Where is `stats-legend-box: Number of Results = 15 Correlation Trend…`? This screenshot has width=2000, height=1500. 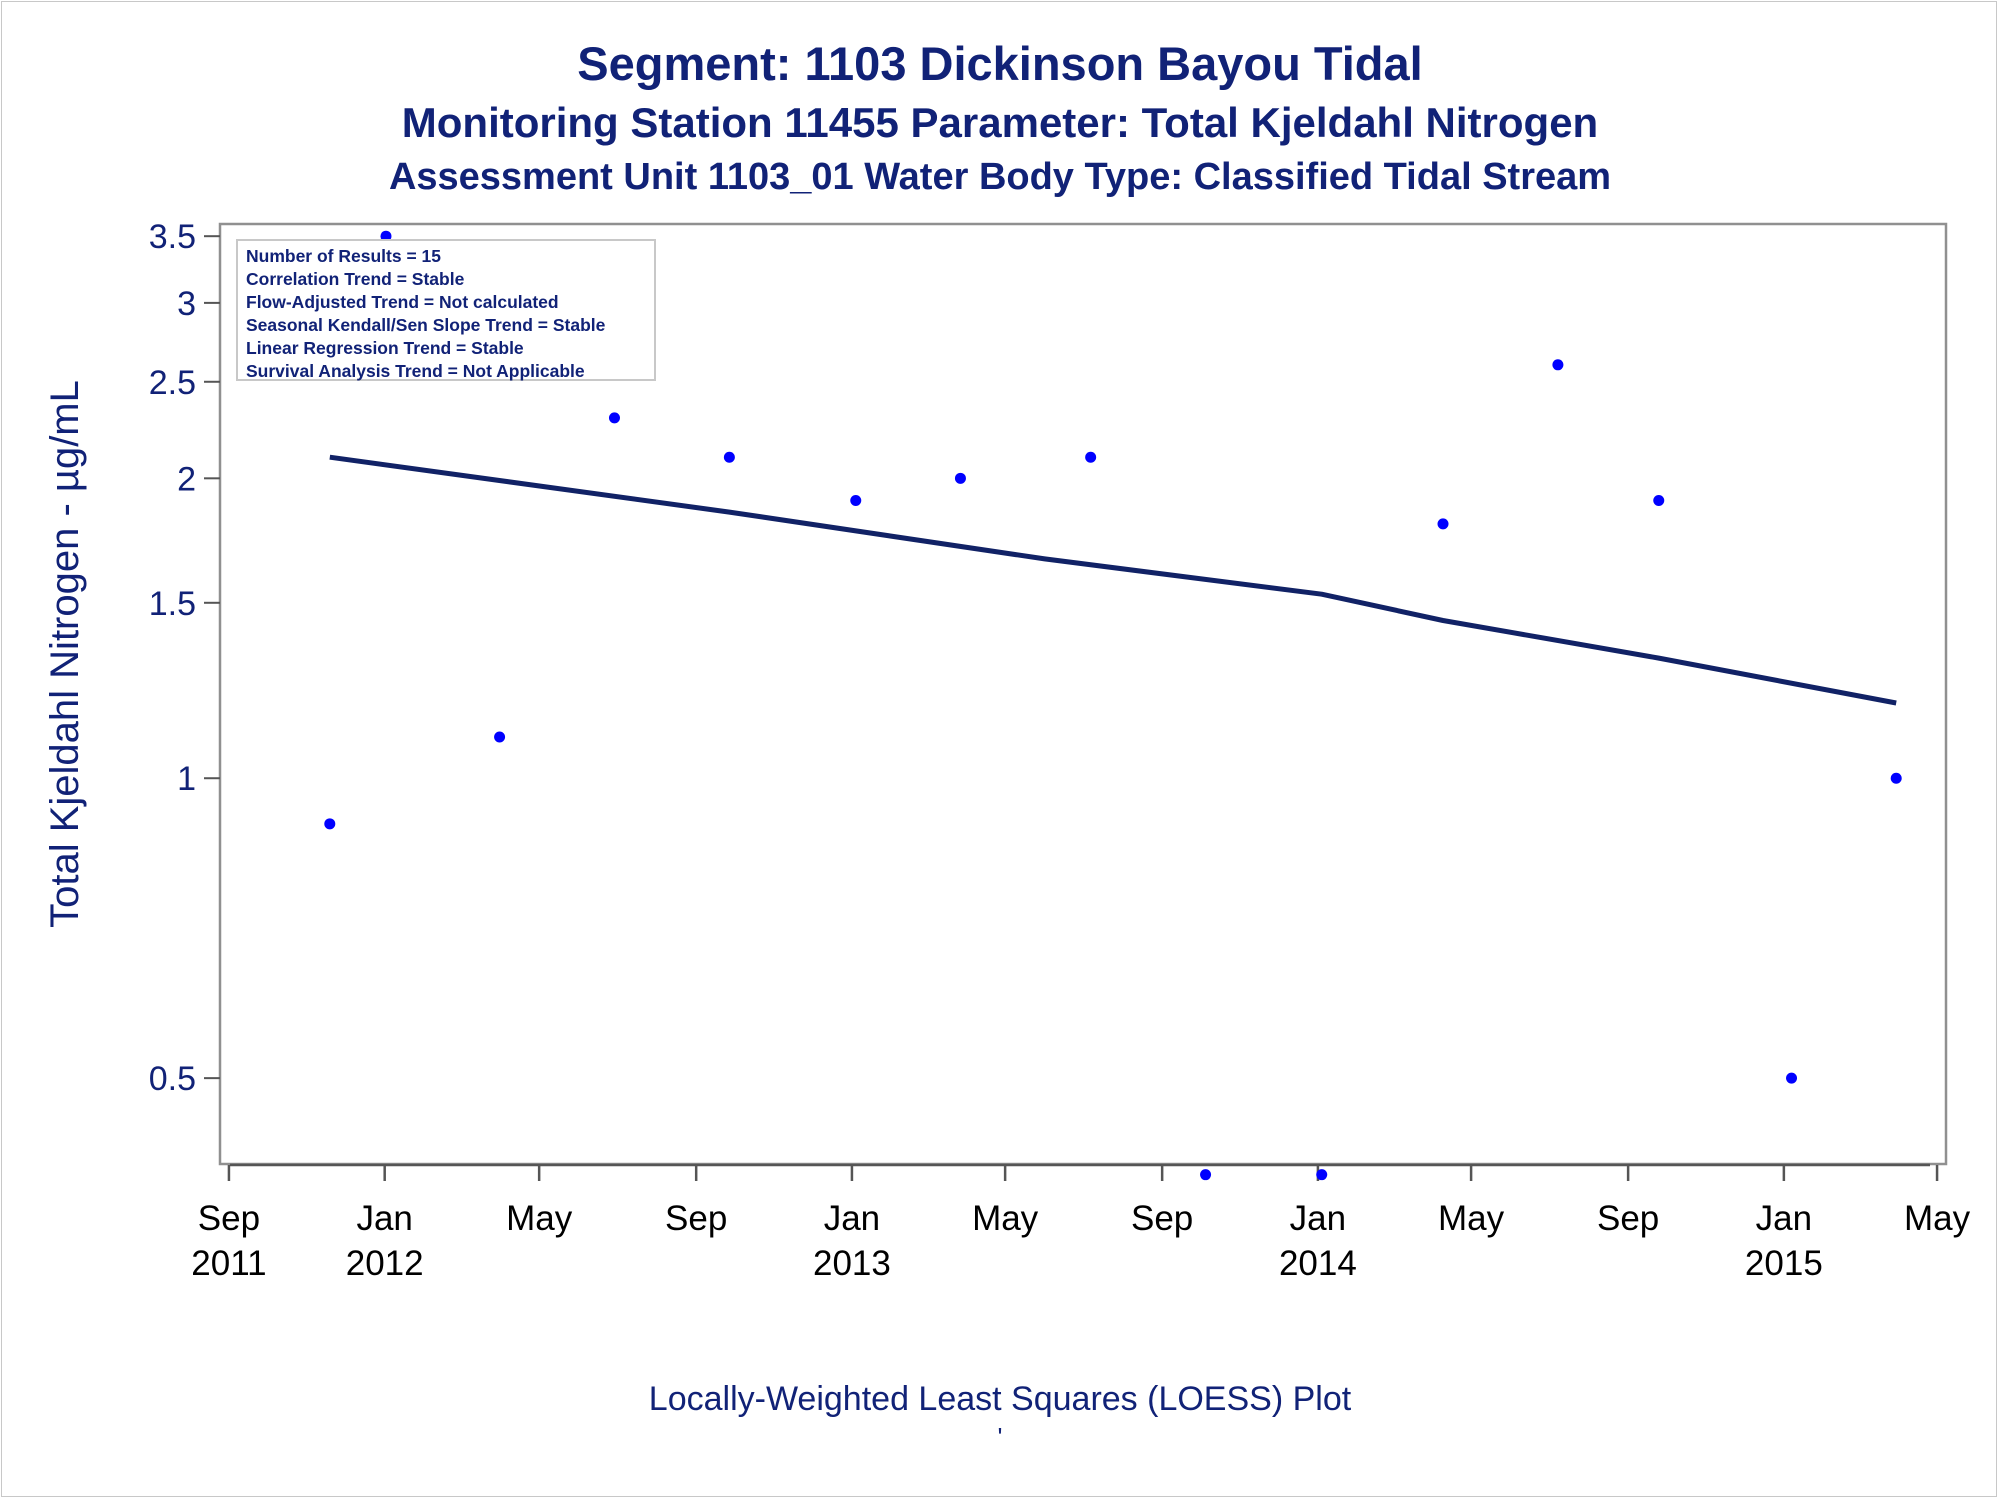
stats-legend-box: Number of Results = 15 Correlation Trend… is located at coordinates (446, 310).